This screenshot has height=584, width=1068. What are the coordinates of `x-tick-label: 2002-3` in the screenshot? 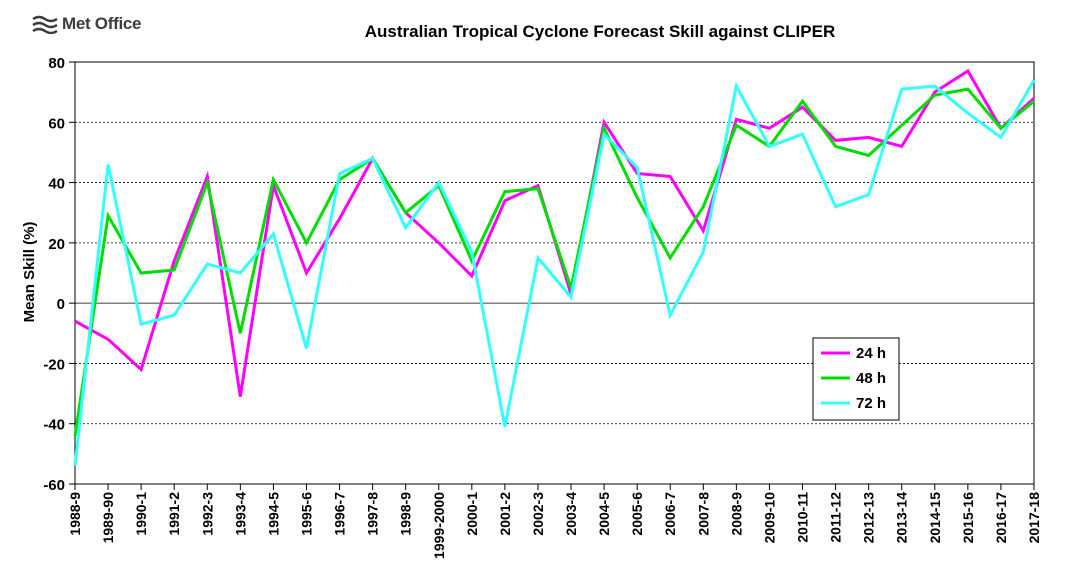 It's located at (538, 514).